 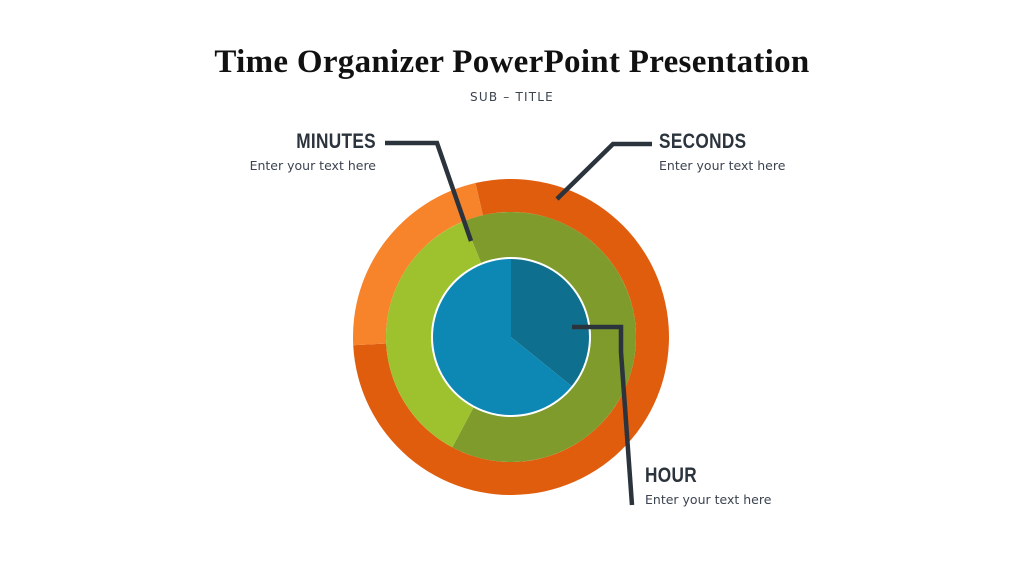 I want to click on page-subtitle: SUB – TITLE, so click(x=512, y=97).